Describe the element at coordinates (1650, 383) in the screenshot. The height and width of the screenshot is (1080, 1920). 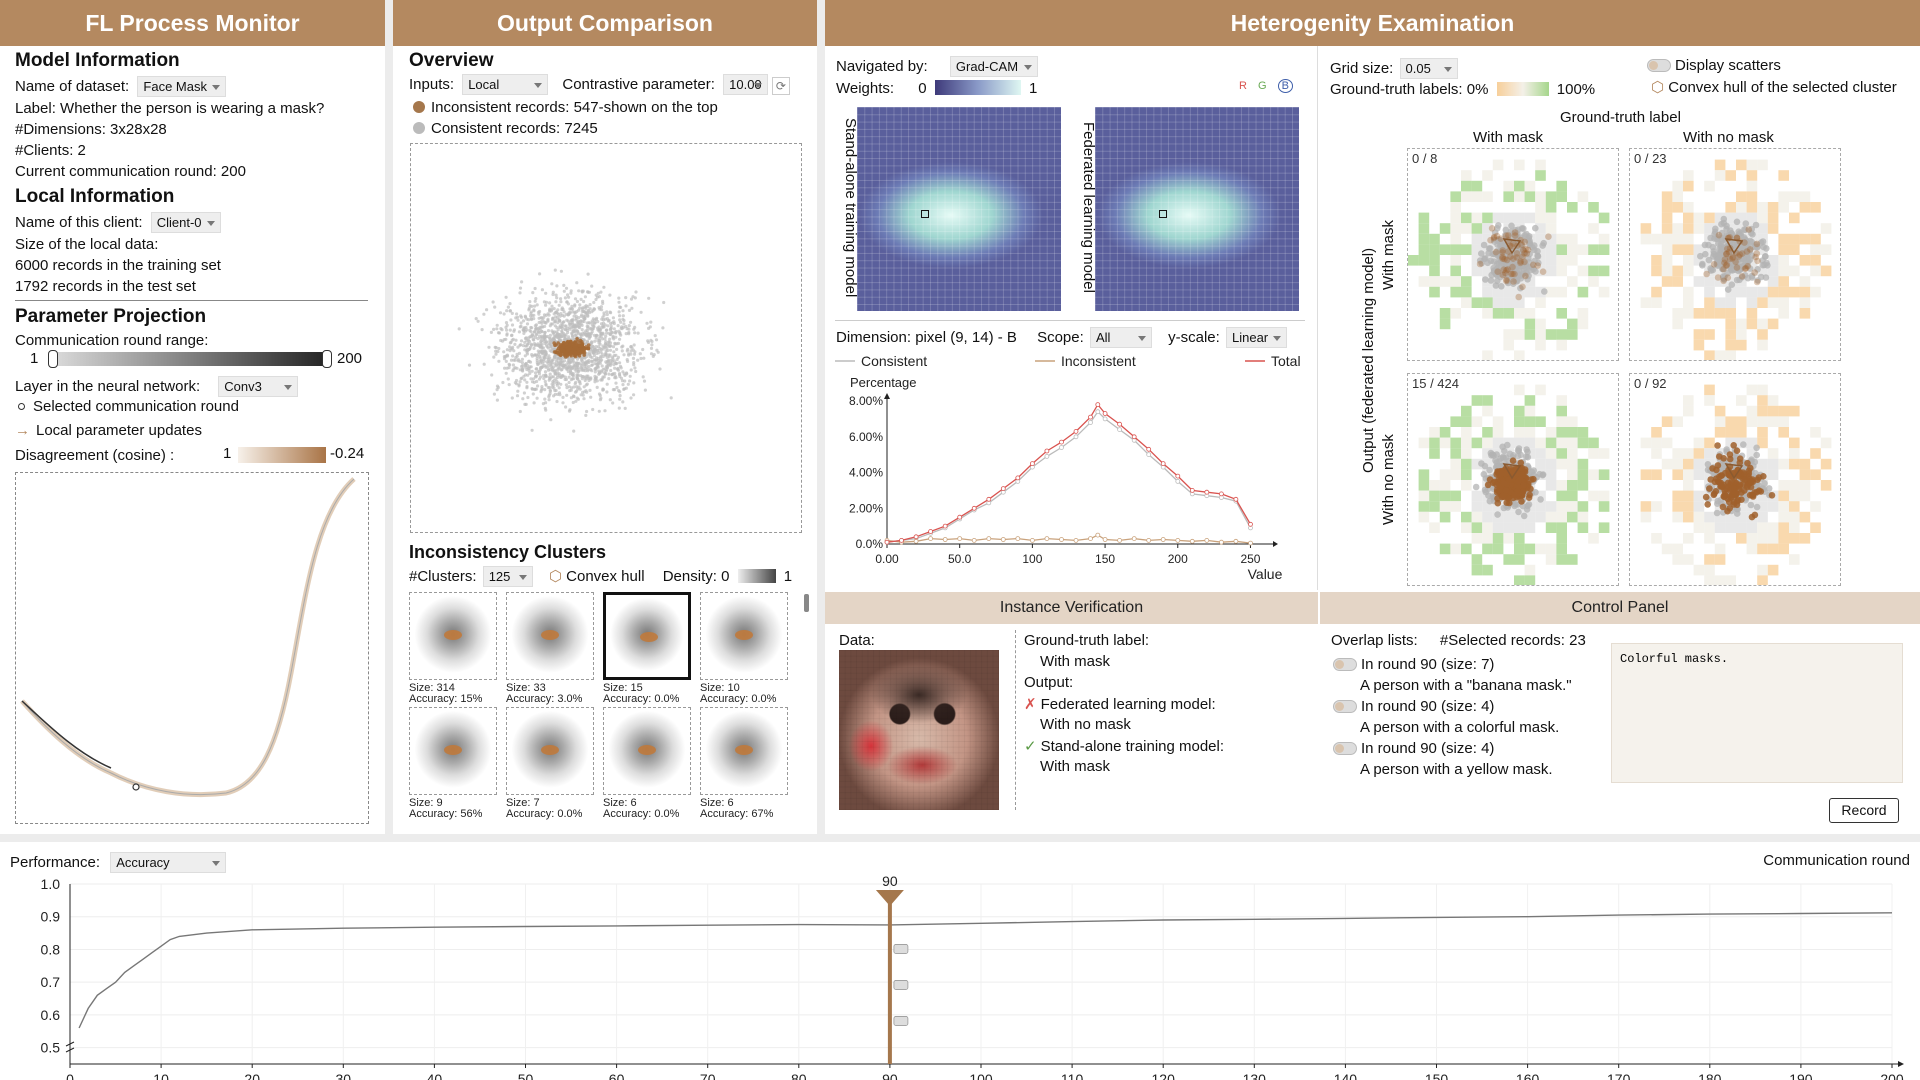
I see `cell-count: 0 / 92` at that location.